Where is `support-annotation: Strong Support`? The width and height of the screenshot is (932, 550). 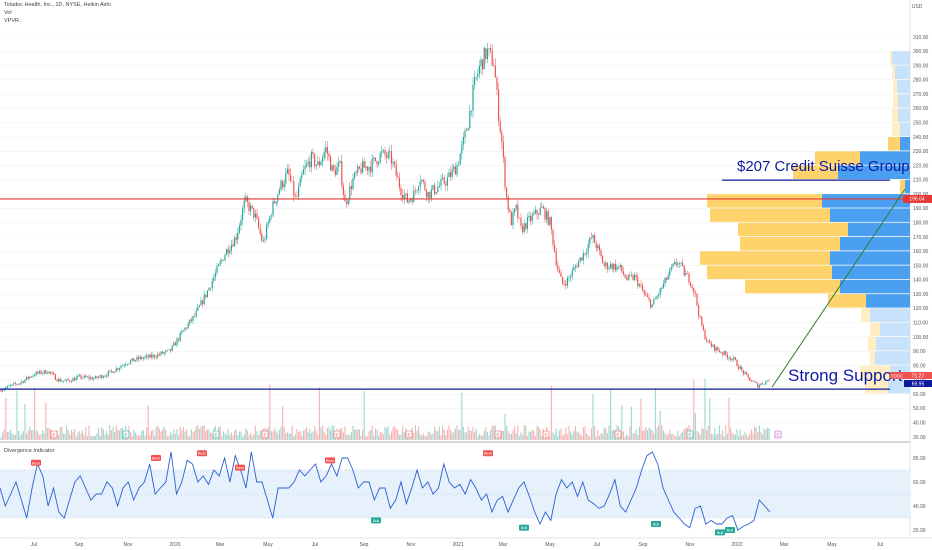 support-annotation: Strong Support is located at coordinates (845, 375).